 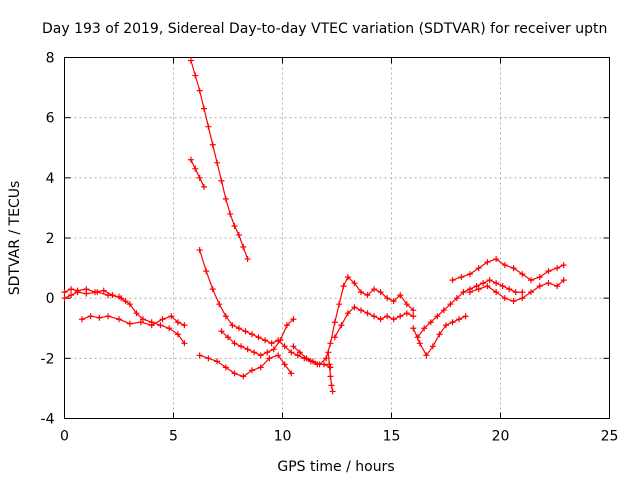 What do you see at coordinates (470, 309) in the screenshot?
I see `series-trace-m` at bounding box center [470, 309].